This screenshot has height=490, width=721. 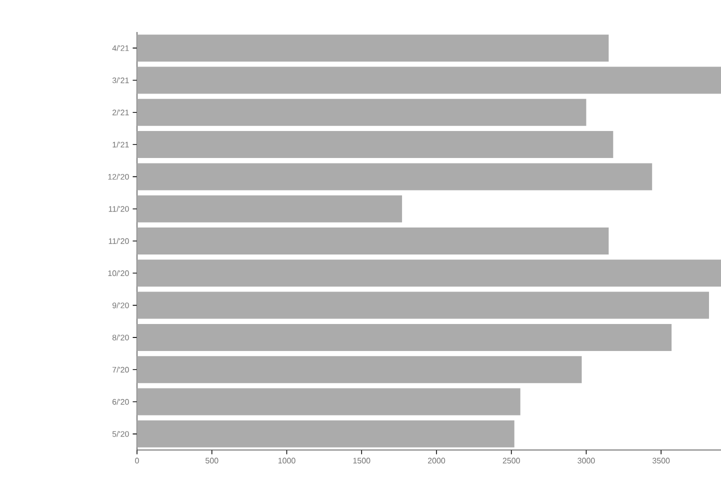 I want to click on x-tick-label: 1500, so click(x=361, y=461).